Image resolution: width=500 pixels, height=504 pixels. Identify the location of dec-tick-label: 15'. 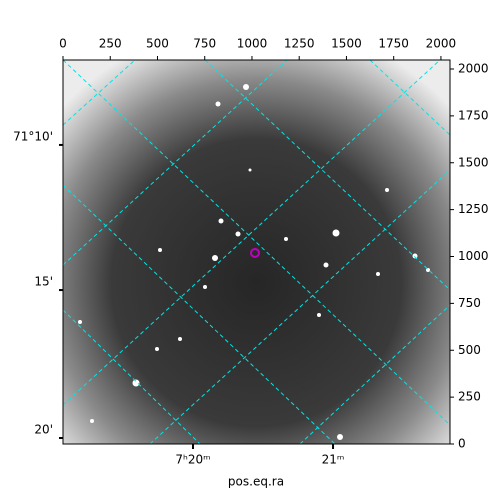
(43, 282).